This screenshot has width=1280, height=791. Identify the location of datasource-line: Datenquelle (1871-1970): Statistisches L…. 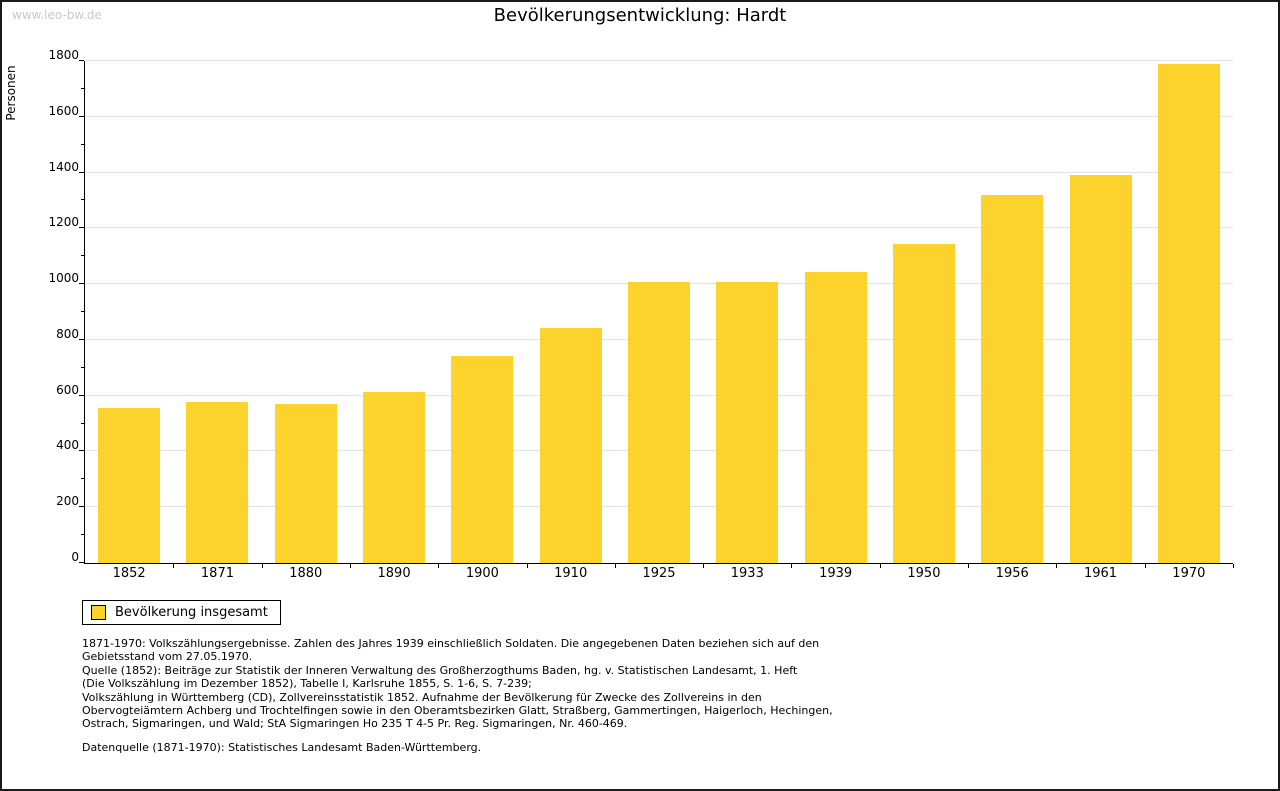
(282, 747).